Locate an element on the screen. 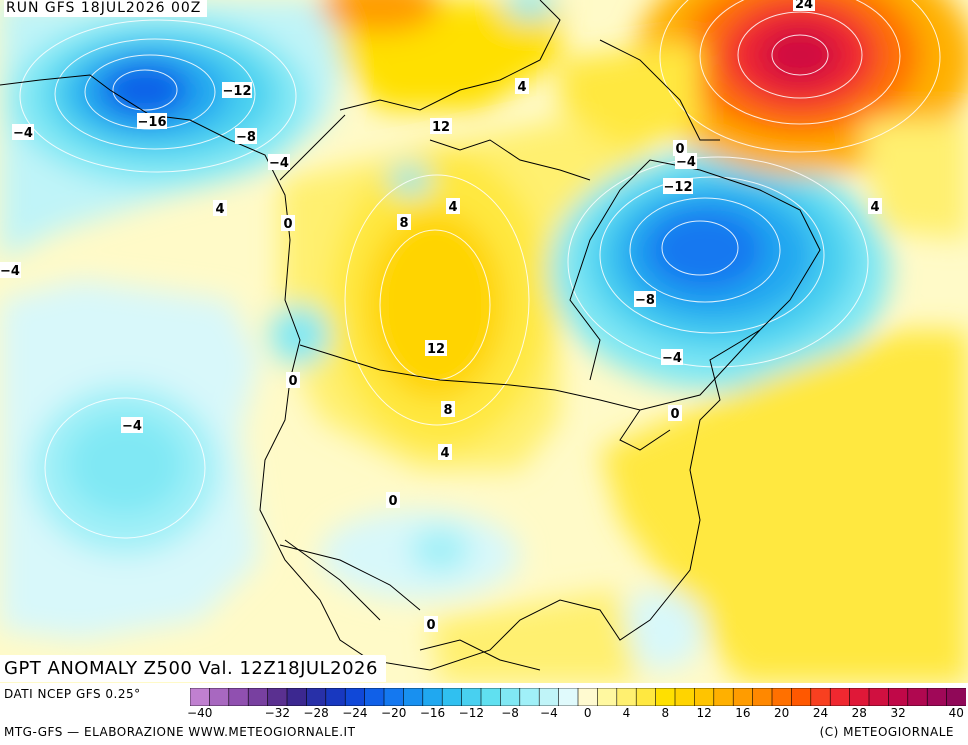 The height and width of the screenshot is (745, 968). map-title: GPT ANOMALY Z500 Val. 12Z18JUL2026 is located at coordinates (193, 668).